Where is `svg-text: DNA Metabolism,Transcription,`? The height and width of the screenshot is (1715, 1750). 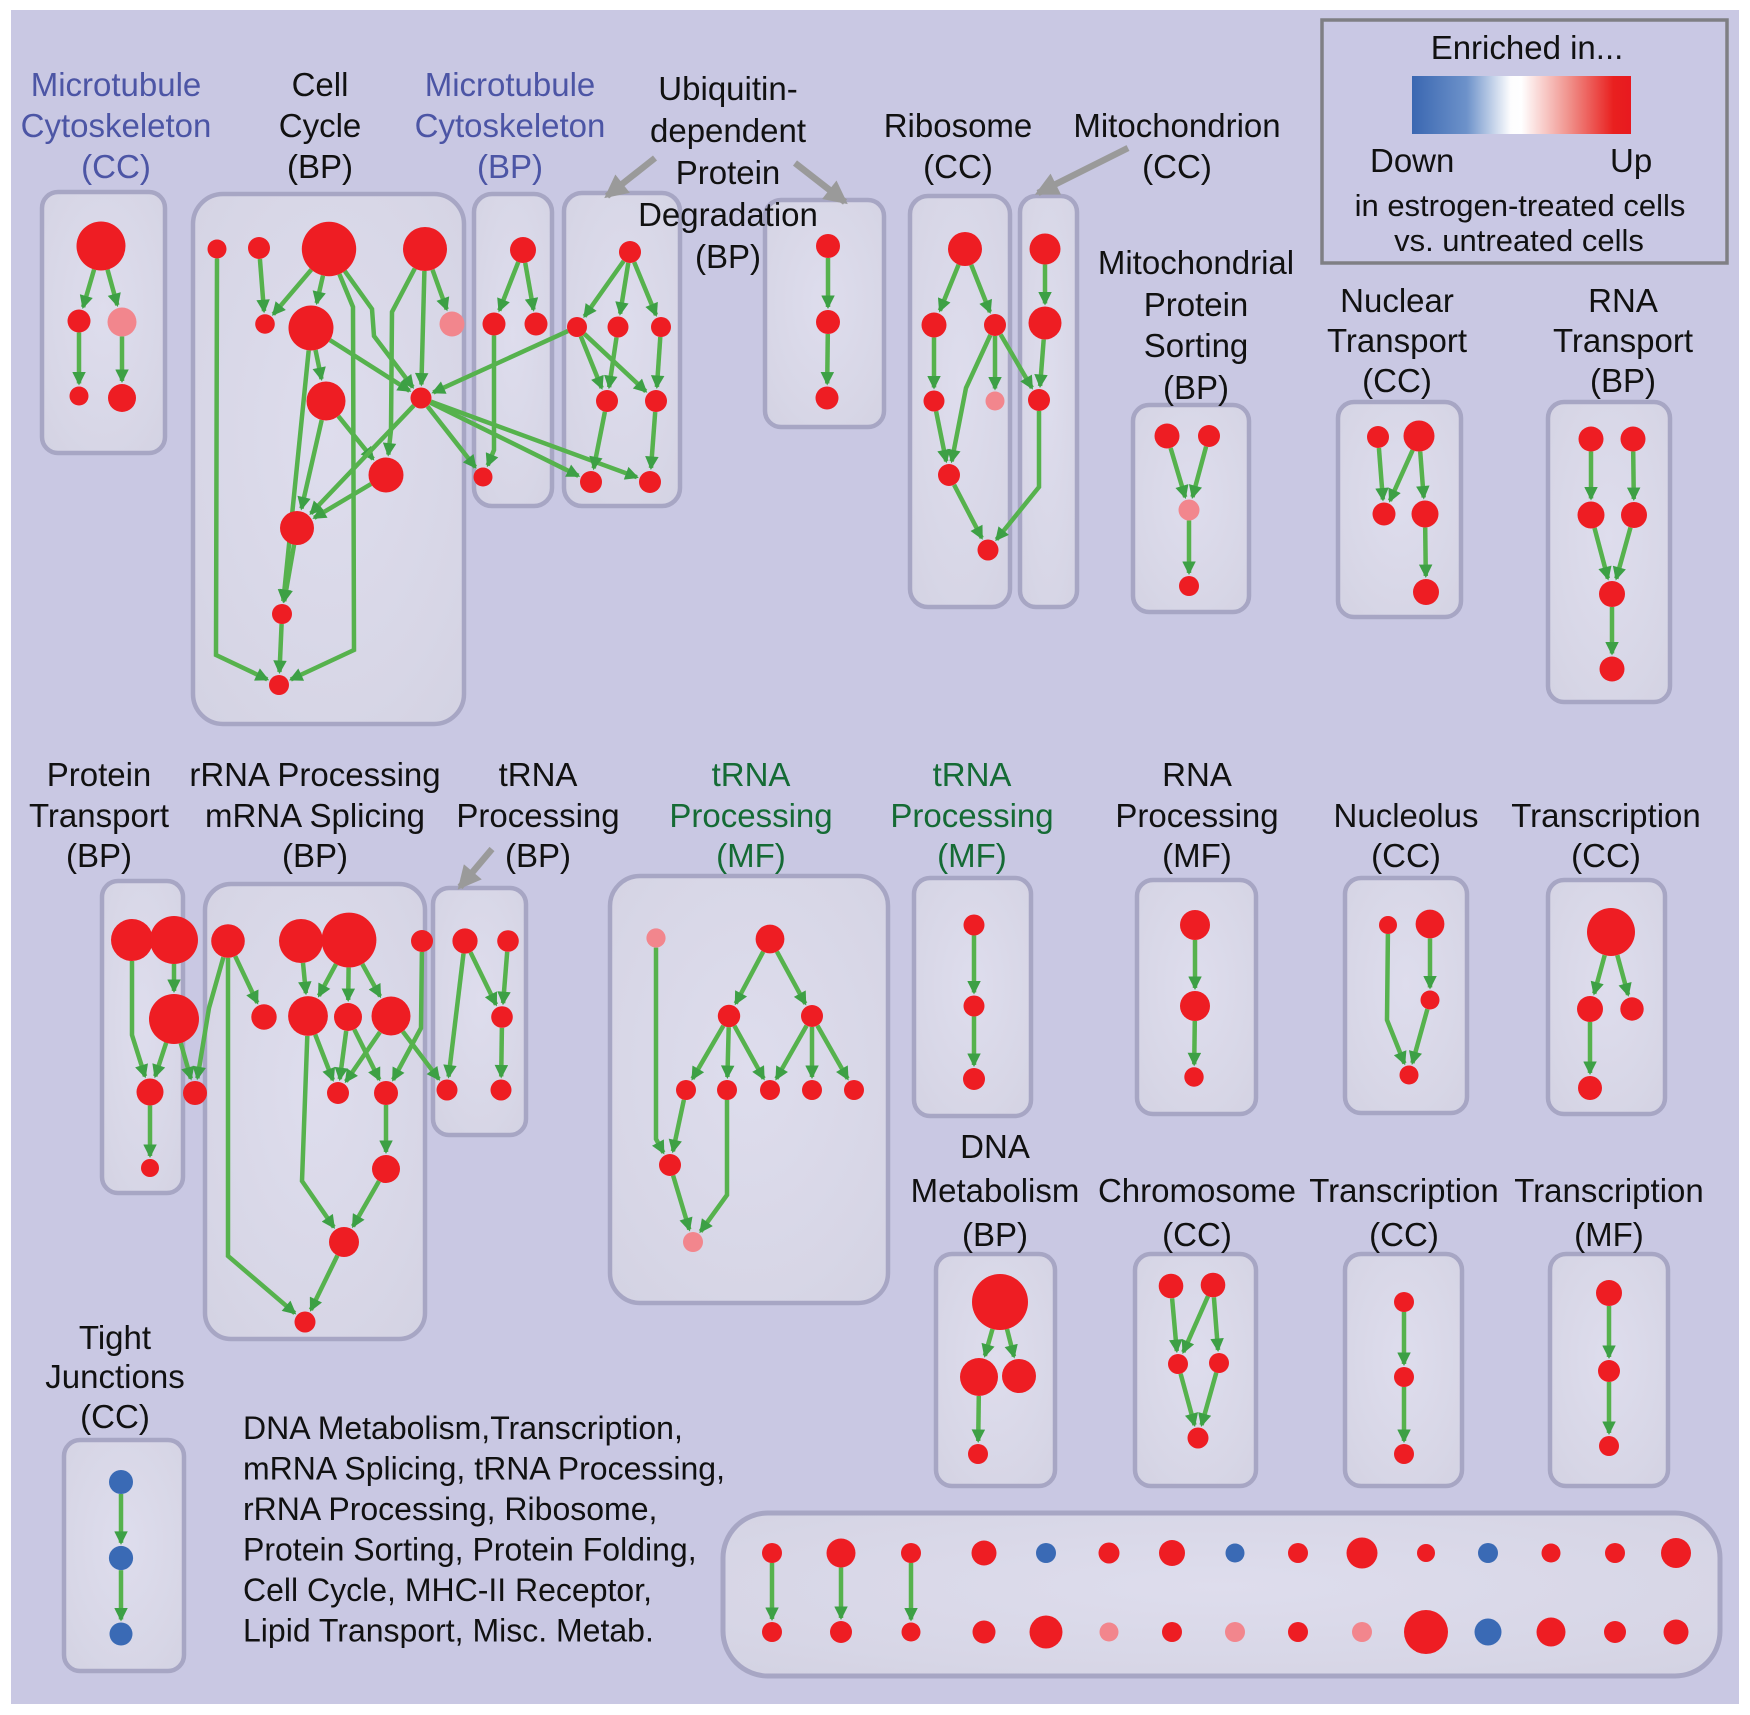
svg-text: DNA Metabolism,Transcription, is located at coordinates (463, 1428).